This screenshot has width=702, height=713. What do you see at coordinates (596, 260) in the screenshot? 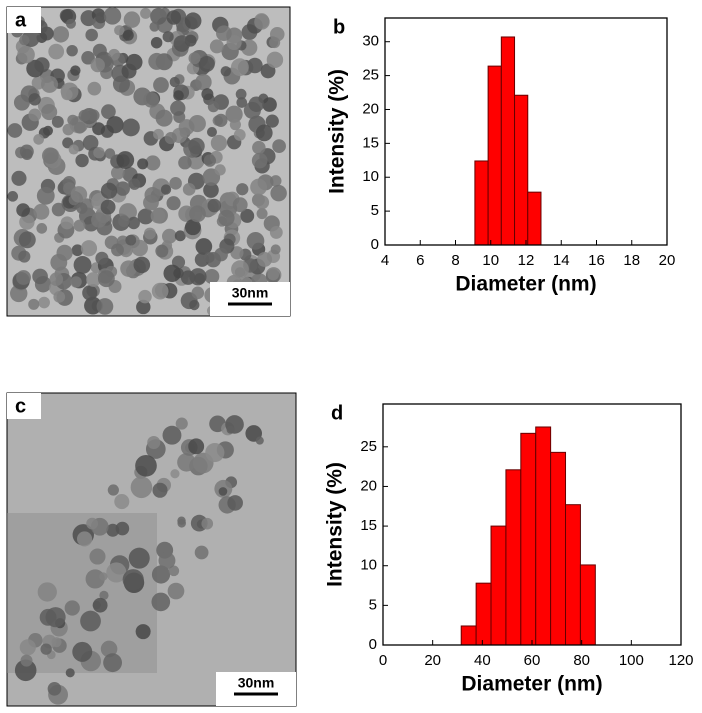
I see `x-tick-label: 16` at bounding box center [596, 260].